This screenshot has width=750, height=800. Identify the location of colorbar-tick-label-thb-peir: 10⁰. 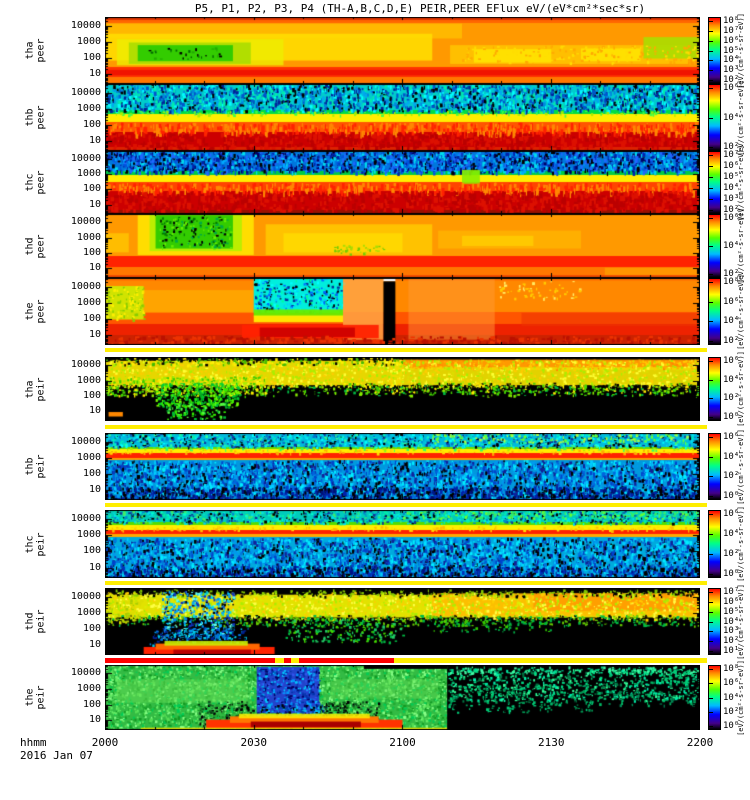
(731, 495).